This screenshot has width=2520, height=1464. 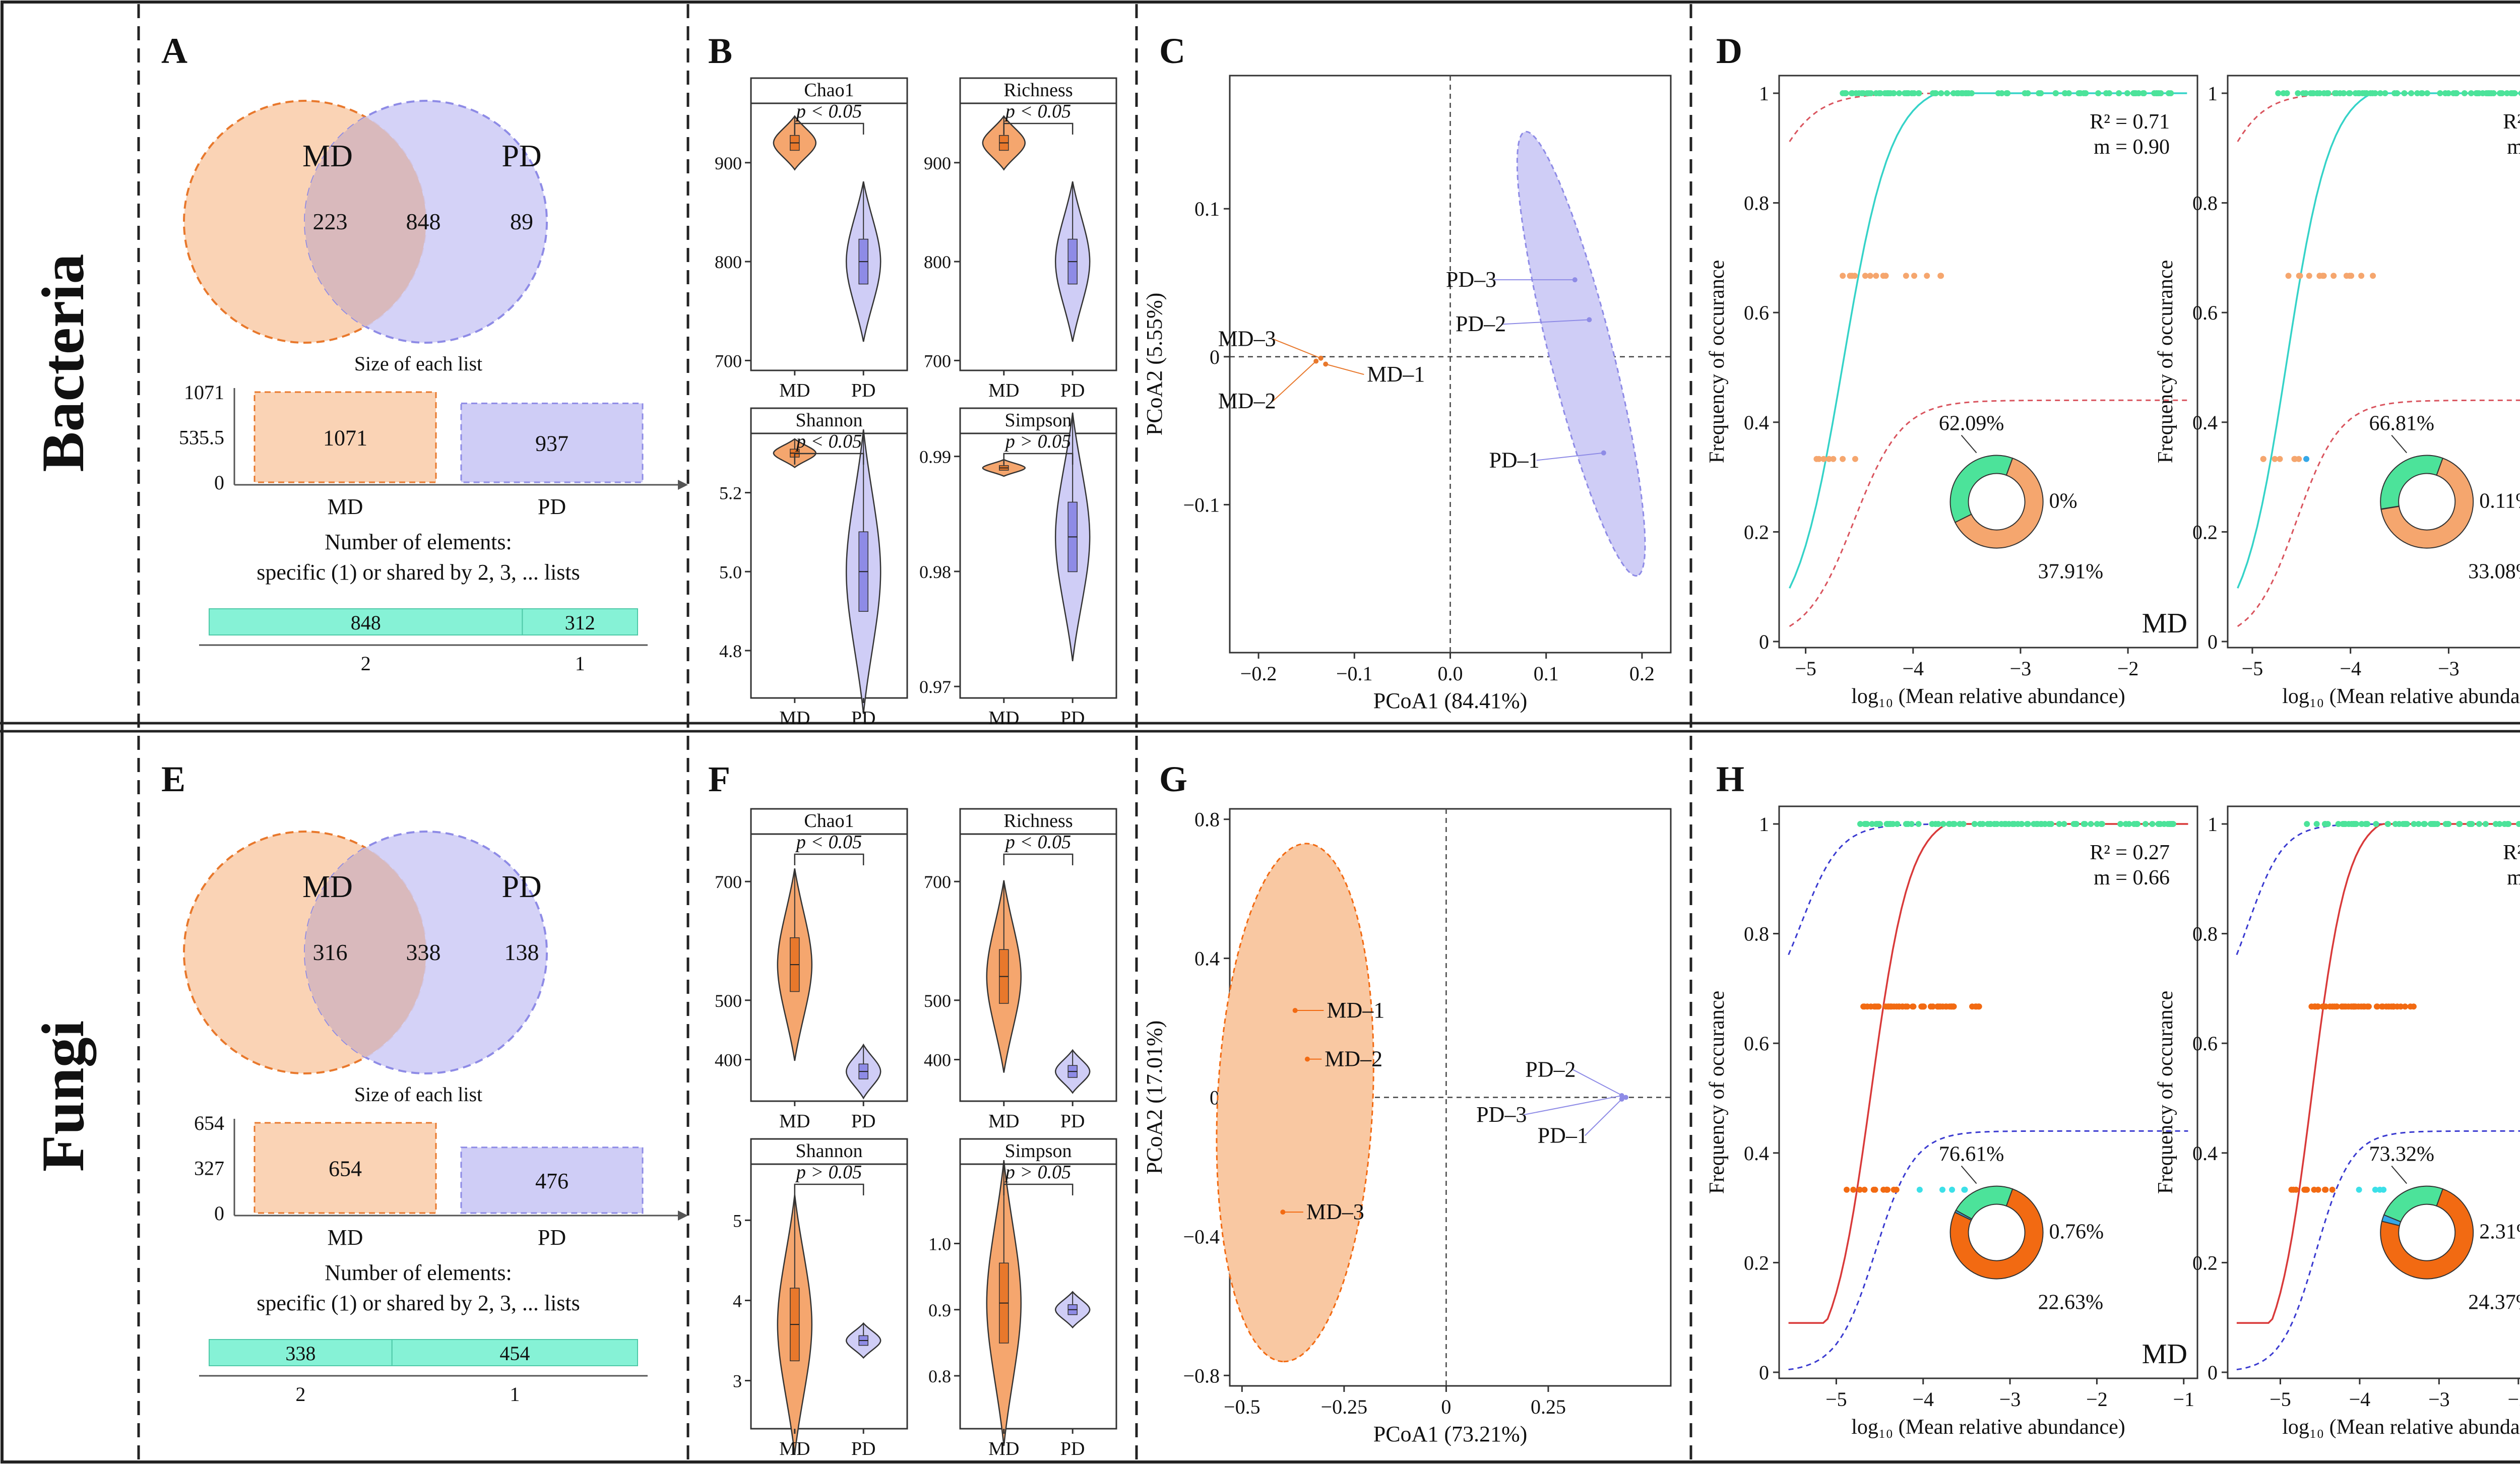 I want to click on violin-y-tick-label: 400, so click(x=937, y=1060).